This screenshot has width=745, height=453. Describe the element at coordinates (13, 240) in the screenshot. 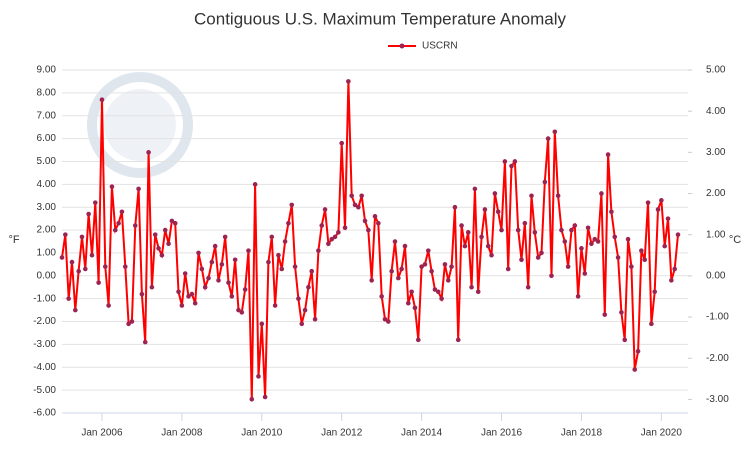

I see `y-axis-label: °F` at that location.